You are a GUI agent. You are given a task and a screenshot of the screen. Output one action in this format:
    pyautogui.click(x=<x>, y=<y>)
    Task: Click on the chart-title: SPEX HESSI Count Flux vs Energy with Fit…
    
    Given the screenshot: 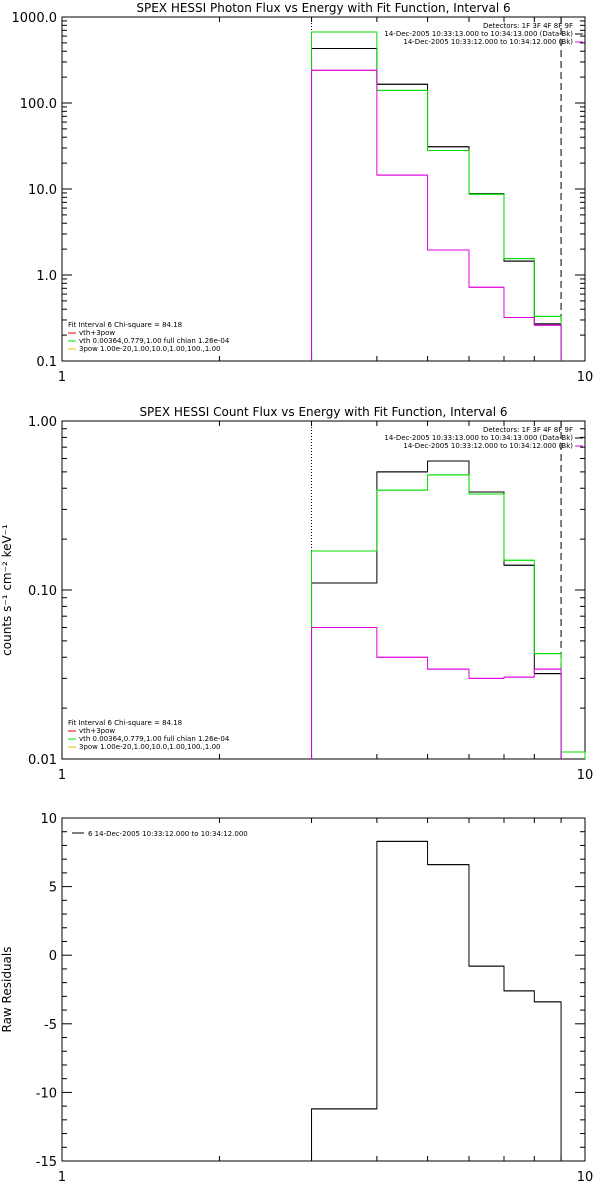 What is the action you would take?
    pyautogui.click(x=323, y=412)
    